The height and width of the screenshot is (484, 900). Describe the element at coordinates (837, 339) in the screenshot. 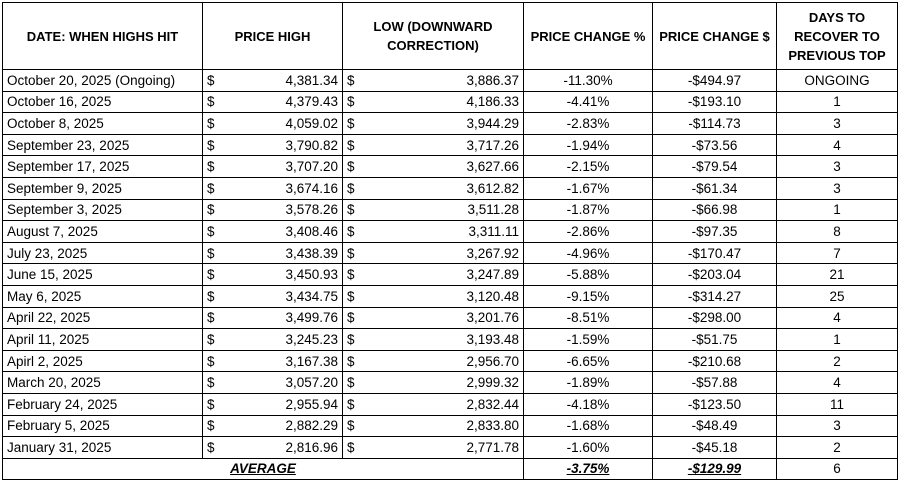

I see `value-cell: 1` at that location.